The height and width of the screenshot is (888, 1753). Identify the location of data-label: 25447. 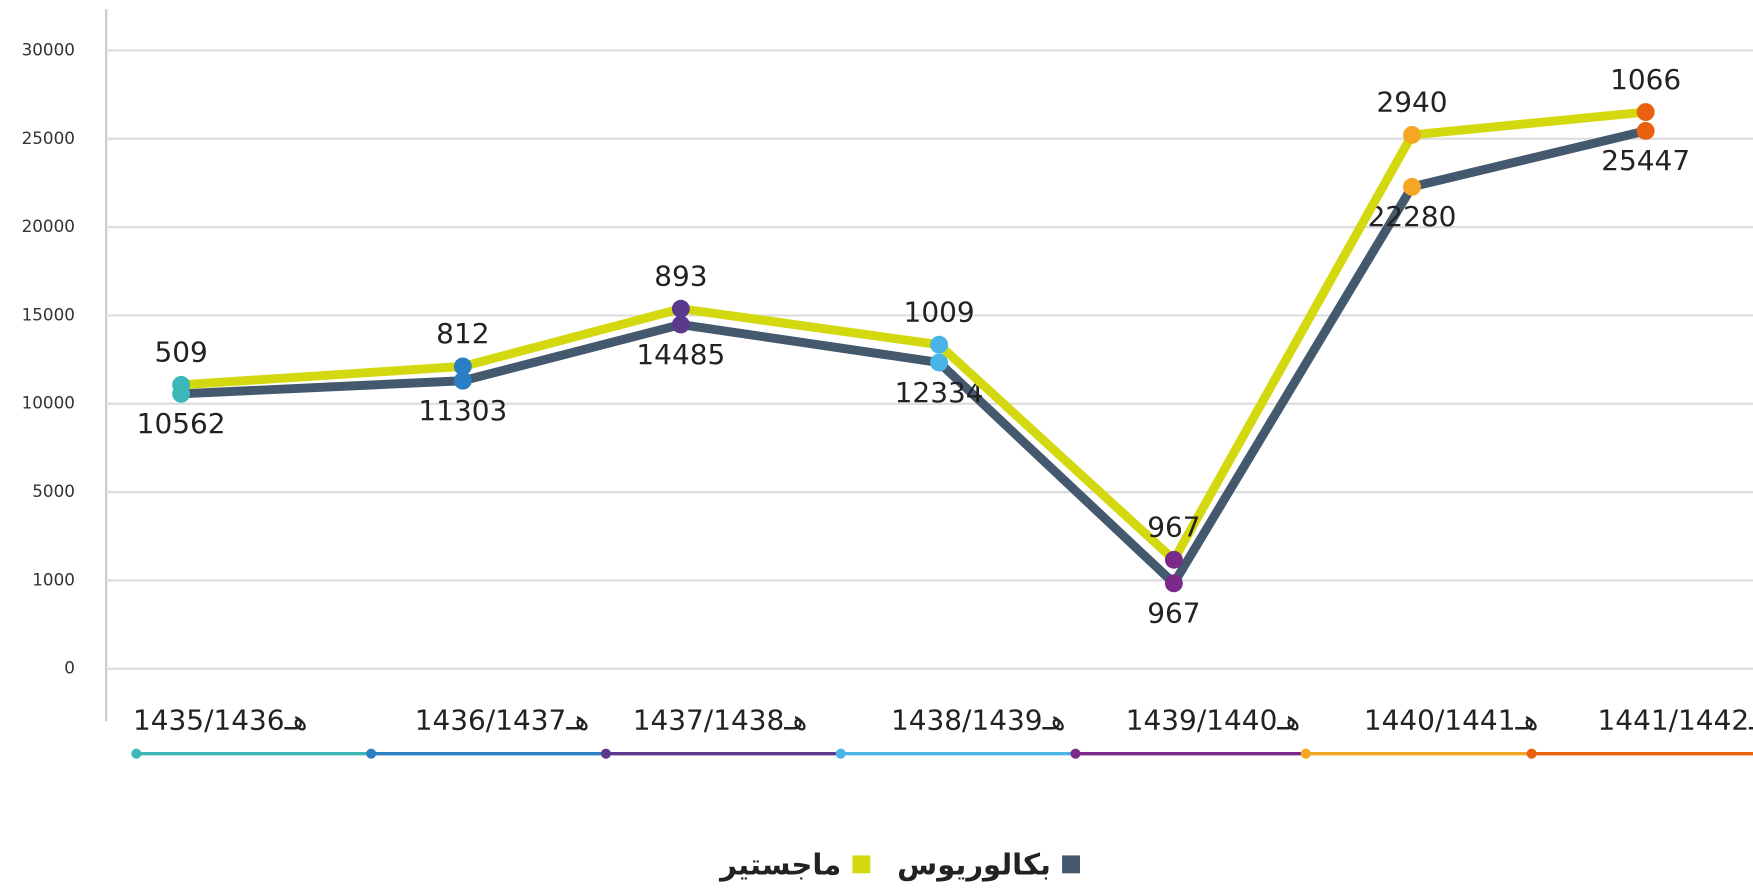
(1645, 160).